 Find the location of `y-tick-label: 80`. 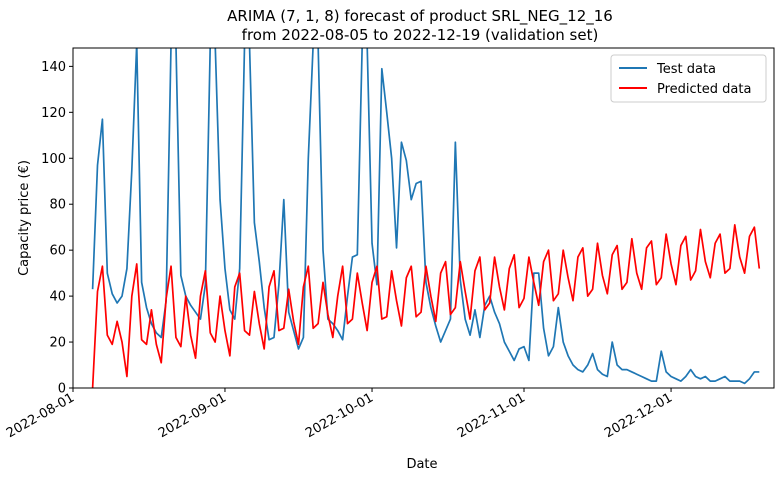

y-tick-label: 80 is located at coordinates (57, 205).